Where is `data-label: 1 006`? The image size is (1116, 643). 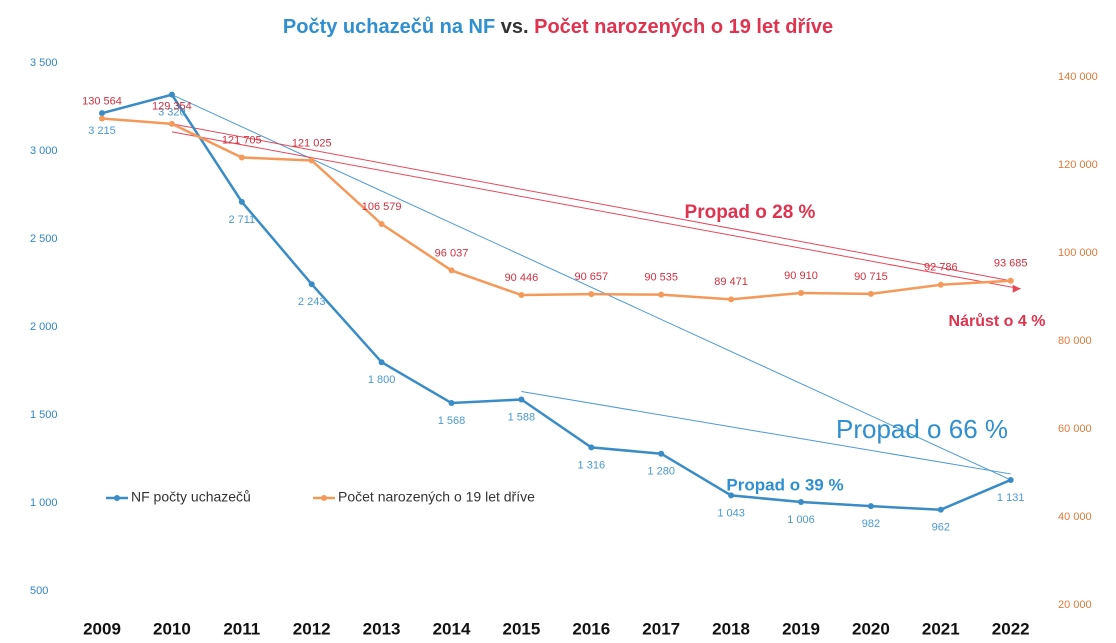
data-label: 1 006 is located at coordinates (801, 520).